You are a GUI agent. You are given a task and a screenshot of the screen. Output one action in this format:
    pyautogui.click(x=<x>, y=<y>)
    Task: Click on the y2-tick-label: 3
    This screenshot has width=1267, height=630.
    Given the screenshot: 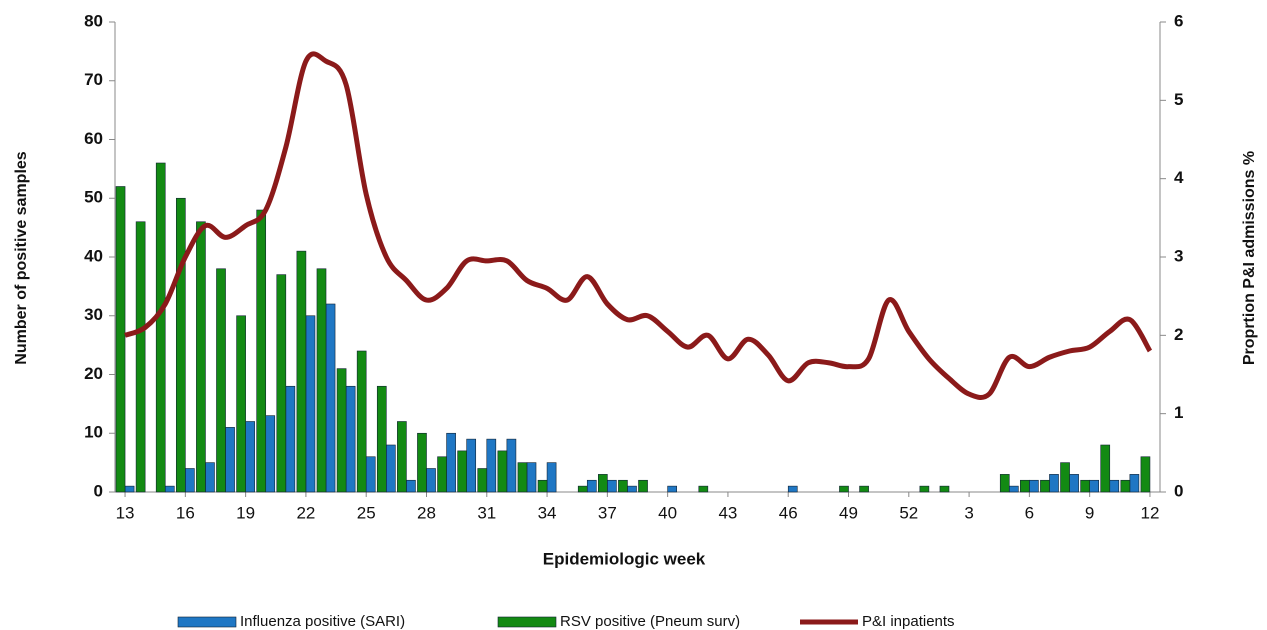 What is the action you would take?
    pyautogui.click(x=1178, y=255)
    